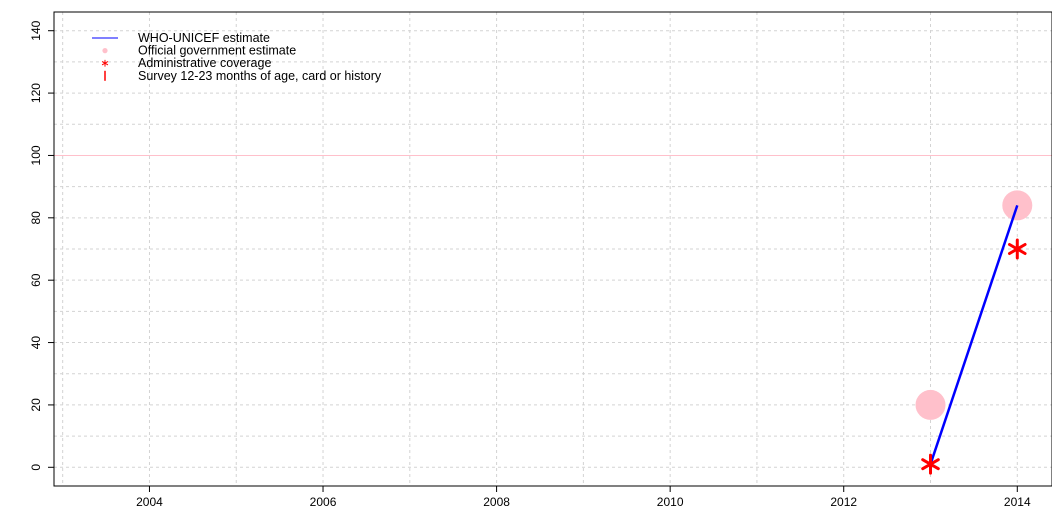  Describe the element at coordinates (36, 467) in the screenshot. I see `y-tick-label: 0` at that location.